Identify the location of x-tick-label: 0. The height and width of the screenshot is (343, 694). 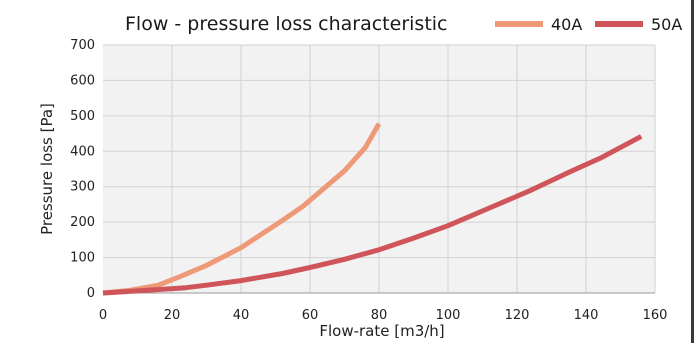
(103, 315).